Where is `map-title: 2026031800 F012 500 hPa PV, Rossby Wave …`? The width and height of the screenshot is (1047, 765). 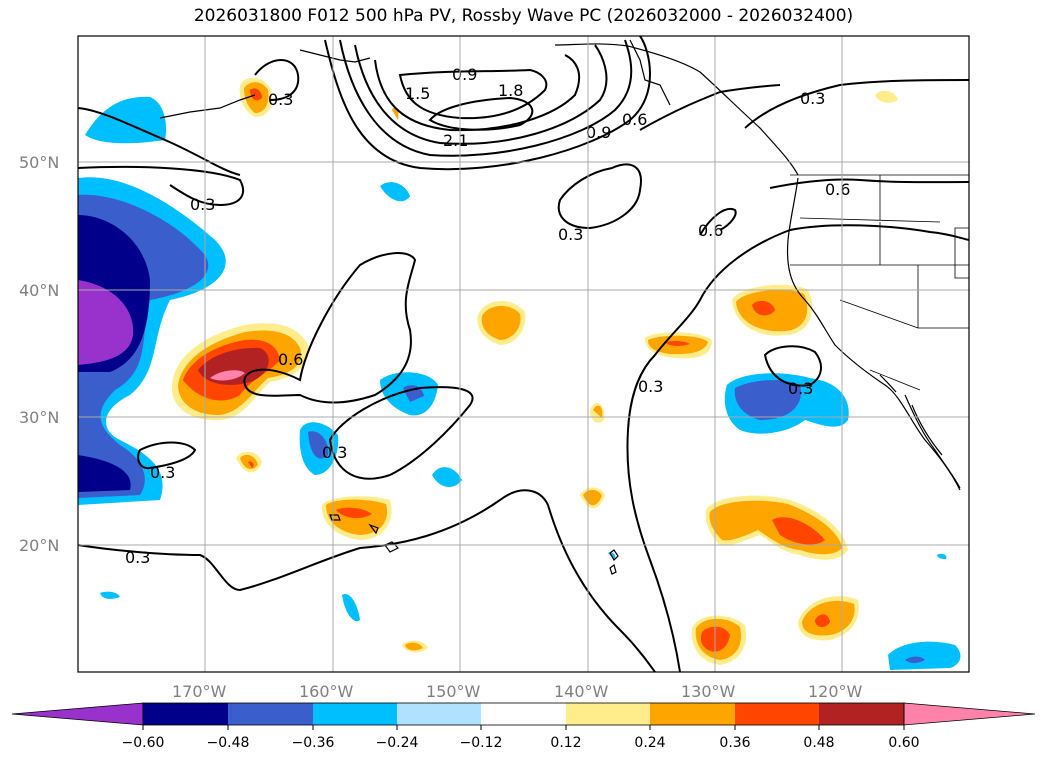 map-title: 2026031800 F012 500 hPa PV, Rossby Wave … is located at coordinates (523, 16).